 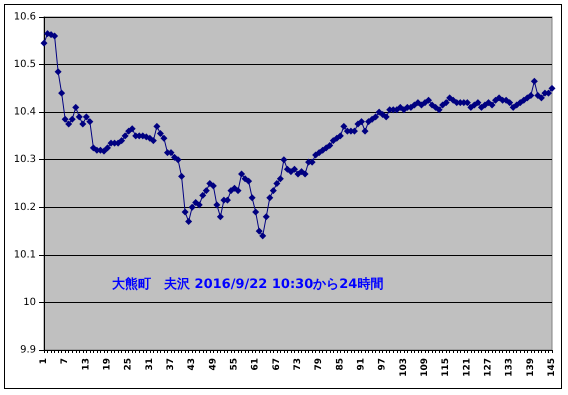 What do you see at coordinates (107, 364) in the screenshot?
I see `x-tick-label: 19` at bounding box center [107, 364].